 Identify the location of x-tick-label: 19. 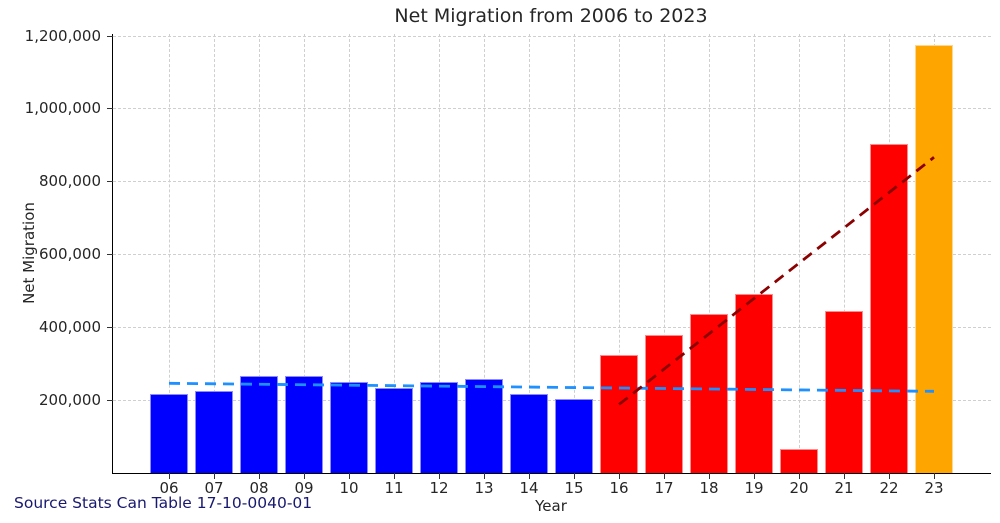
(754, 488).